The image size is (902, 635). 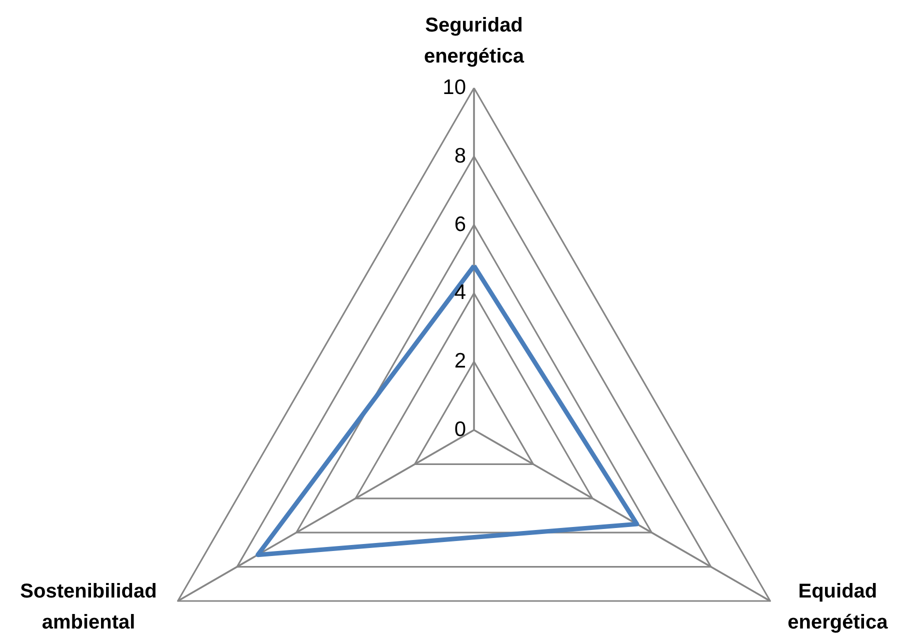 I want to click on spoke-label: Equidad energética, so click(x=838, y=607).